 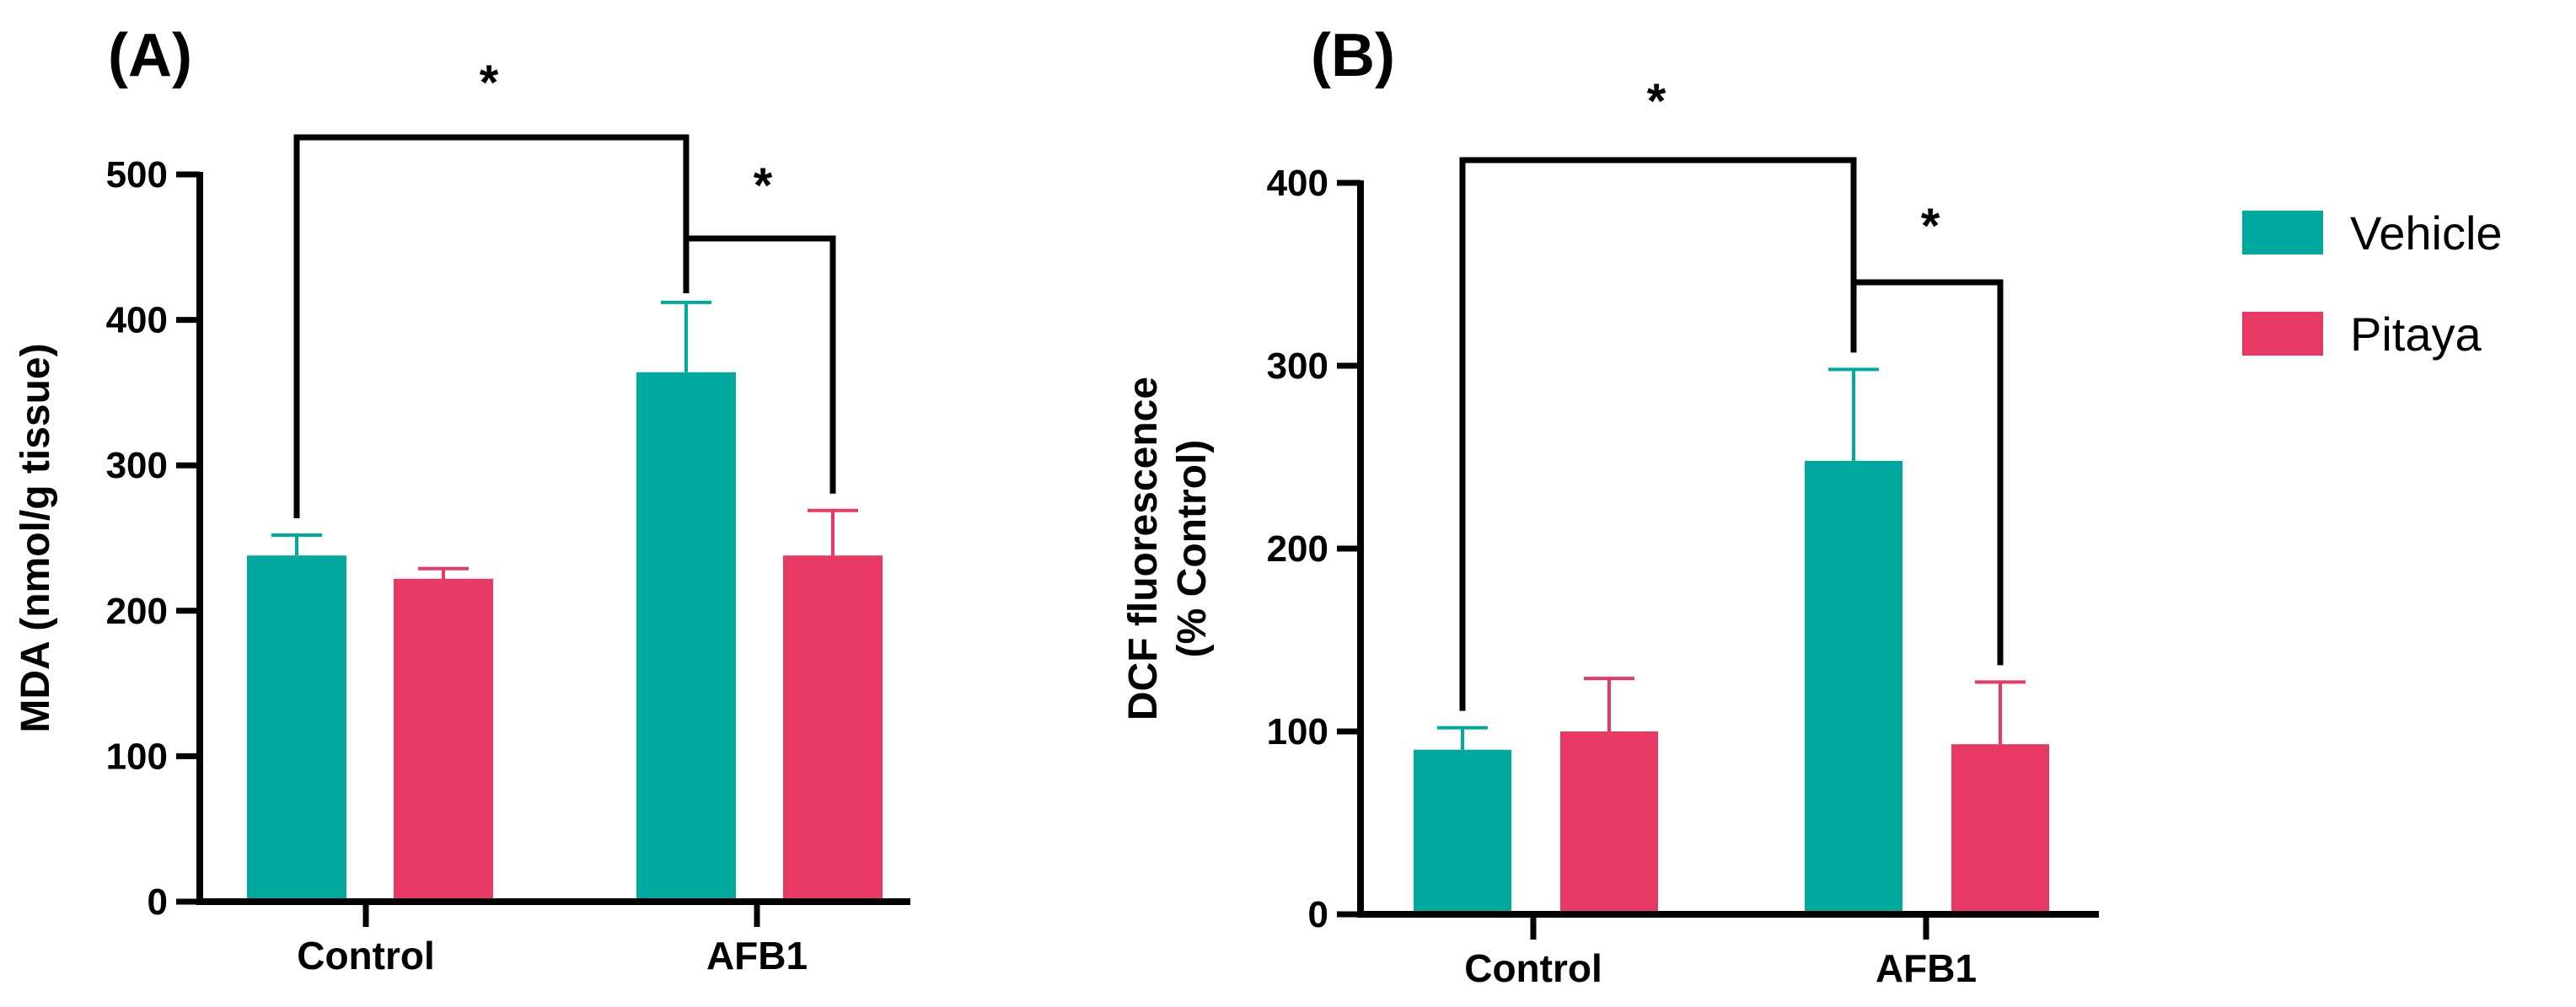 What do you see at coordinates (1297, 732) in the screenshot?
I see `y-tick-label-b-100: 100` at bounding box center [1297, 732].